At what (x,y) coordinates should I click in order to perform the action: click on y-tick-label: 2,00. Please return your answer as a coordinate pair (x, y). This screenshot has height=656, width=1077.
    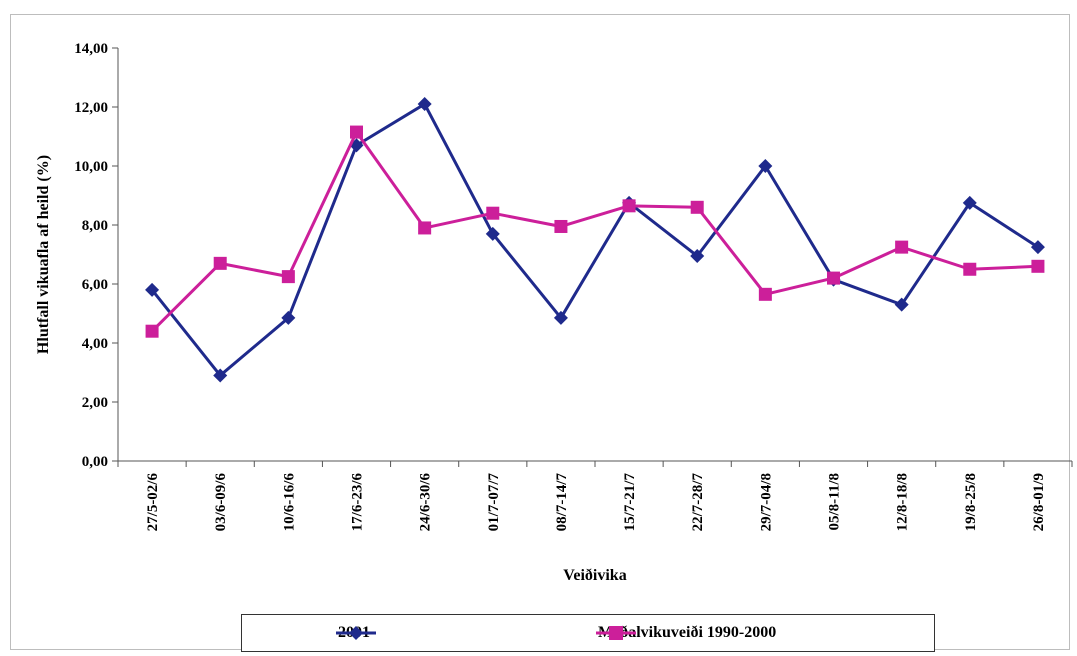
    Looking at the image, I should click on (95, 403).